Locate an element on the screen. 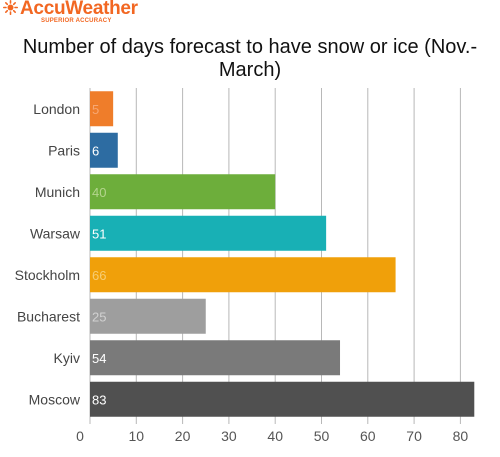 Image resolution: width=500 pixels, height=457 pixels. data-label: 51 is located at coordinates (99, 233).